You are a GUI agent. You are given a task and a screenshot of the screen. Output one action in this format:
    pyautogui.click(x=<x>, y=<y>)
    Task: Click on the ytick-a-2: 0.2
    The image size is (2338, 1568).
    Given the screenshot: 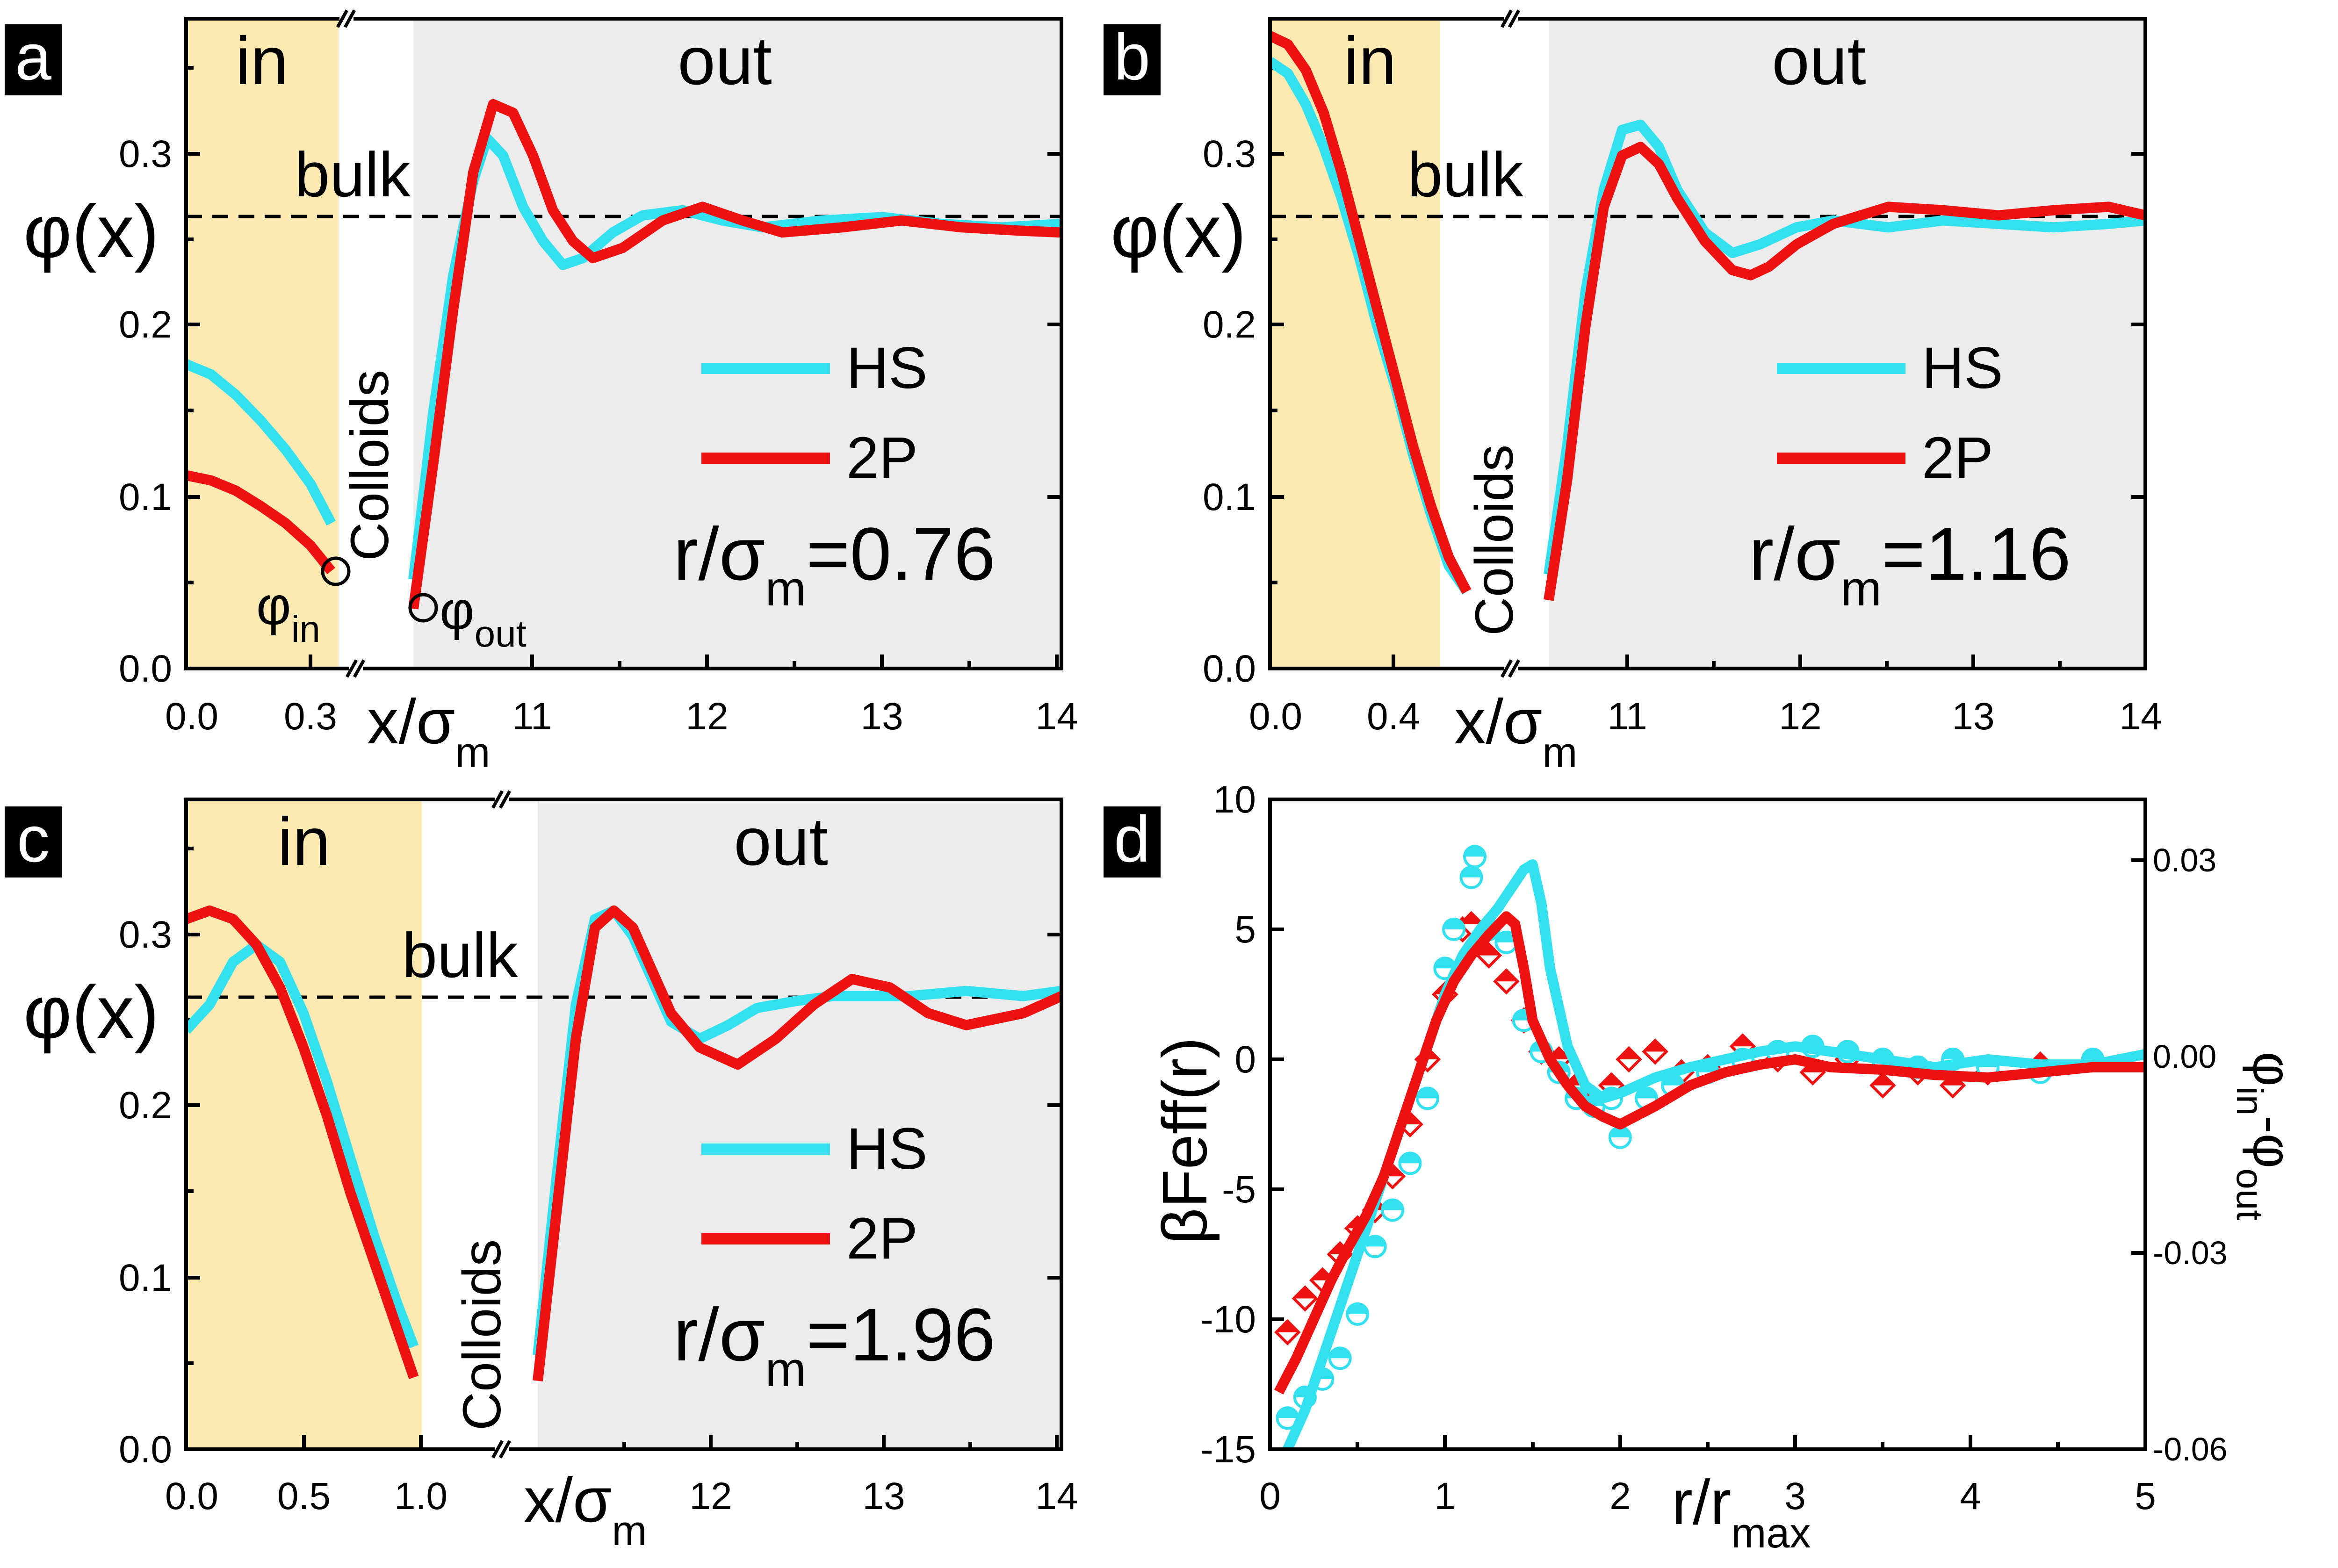 What is the action you would take?
    pyautogui.click(x=146, y=324)
    